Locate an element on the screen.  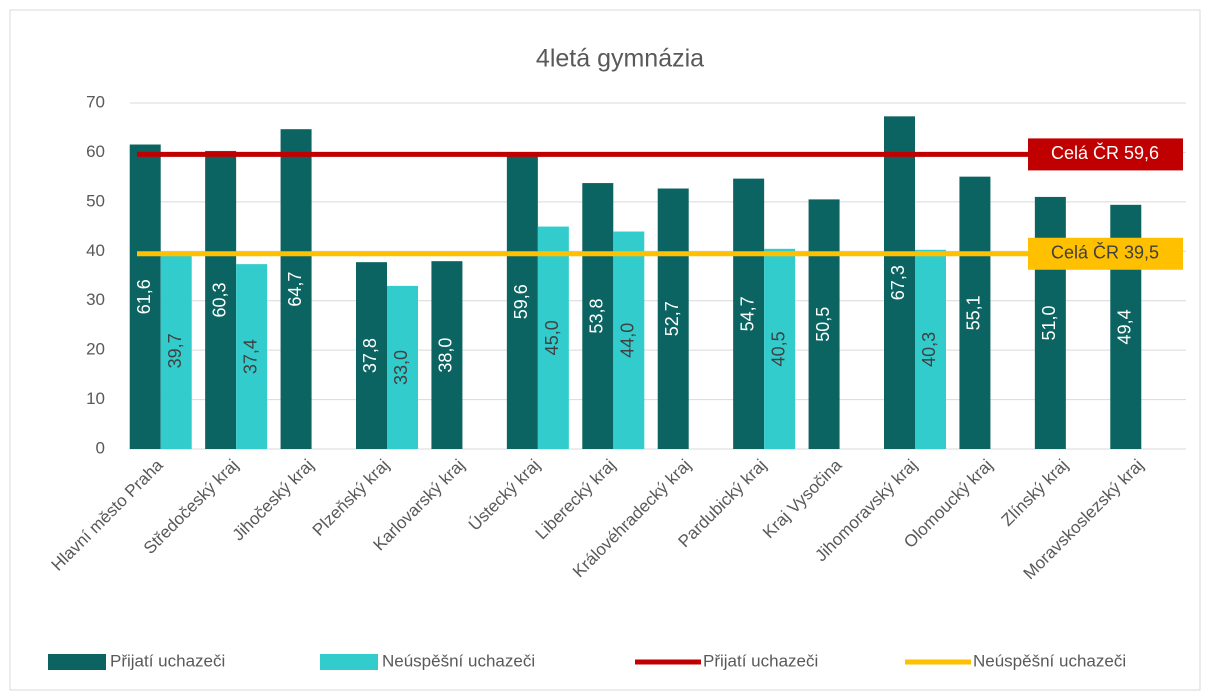
data-label: 54,7 is located at coordinates (747, 313).